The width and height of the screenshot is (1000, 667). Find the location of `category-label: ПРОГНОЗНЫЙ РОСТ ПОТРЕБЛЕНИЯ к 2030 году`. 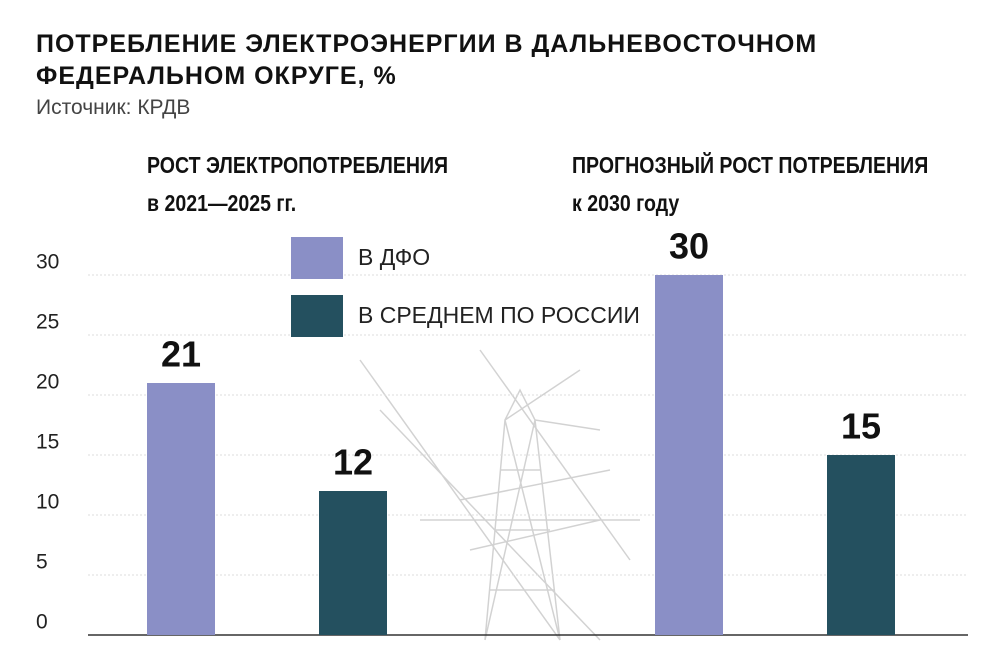

category-label: ПРОГНОЗНЫЙ РОСТ ПОТРЕБЛЕНИЯ к 2030 году is located at coordinates (750, 184).